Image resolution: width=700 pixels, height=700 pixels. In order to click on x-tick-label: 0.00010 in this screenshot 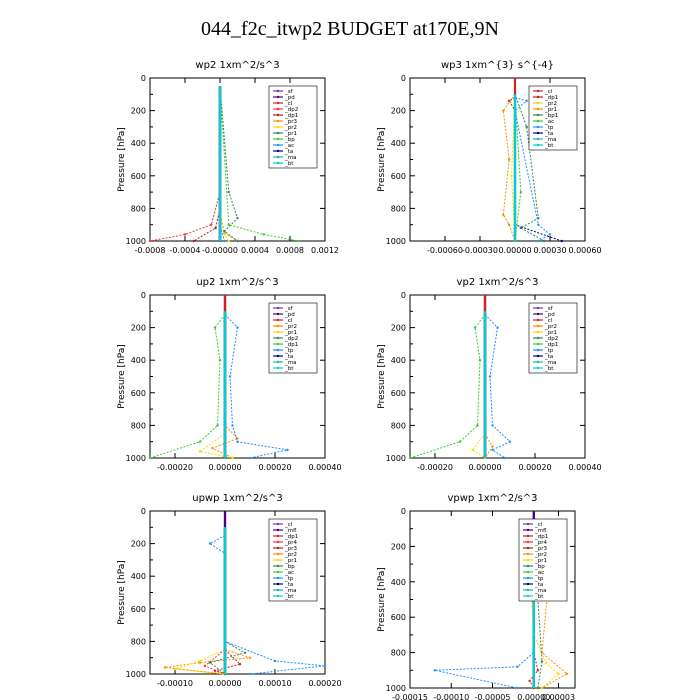, I will do `click(274, 683)`.